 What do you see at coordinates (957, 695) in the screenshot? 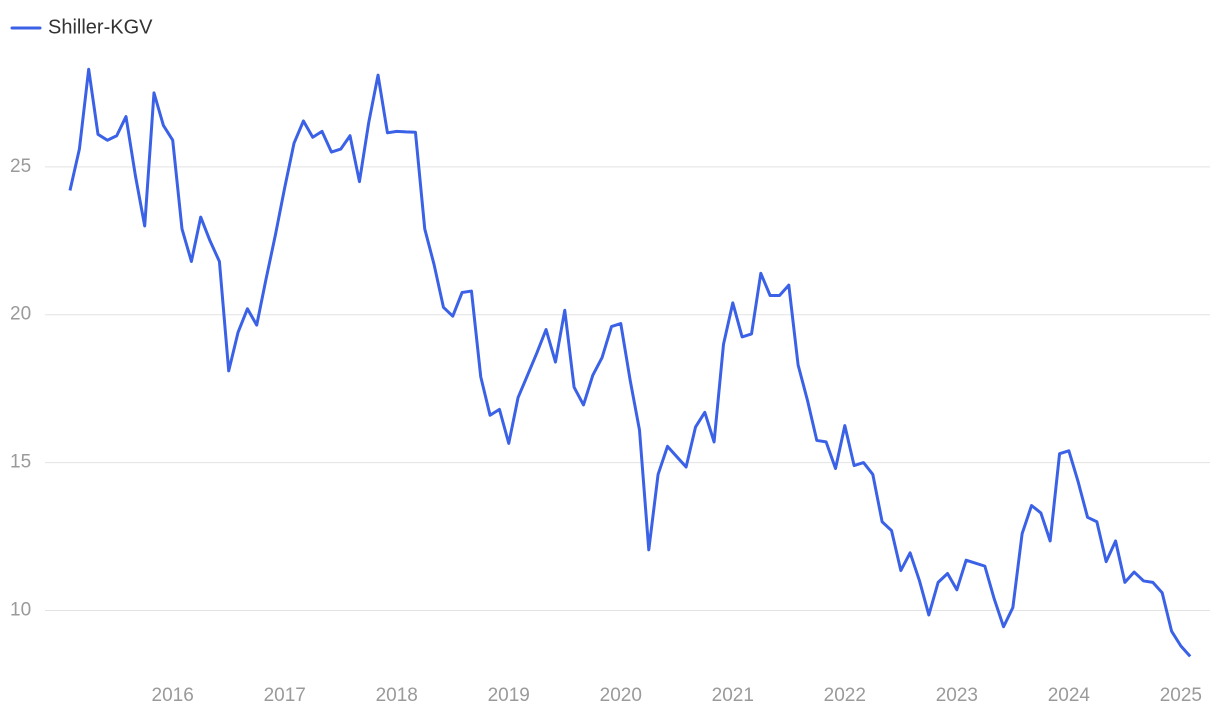
I see `x-tick-label: 2023` at bounding box center [957, 695].